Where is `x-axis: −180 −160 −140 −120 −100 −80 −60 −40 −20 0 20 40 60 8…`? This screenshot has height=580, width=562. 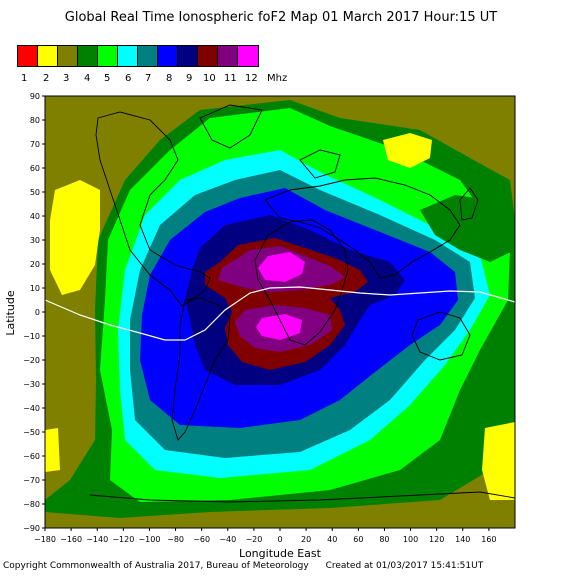 x-axis: −180 −160 −140 −120 −100 −80 −60 −40 −20 0 20 40 60 8… is located at coordinates (265, 536).